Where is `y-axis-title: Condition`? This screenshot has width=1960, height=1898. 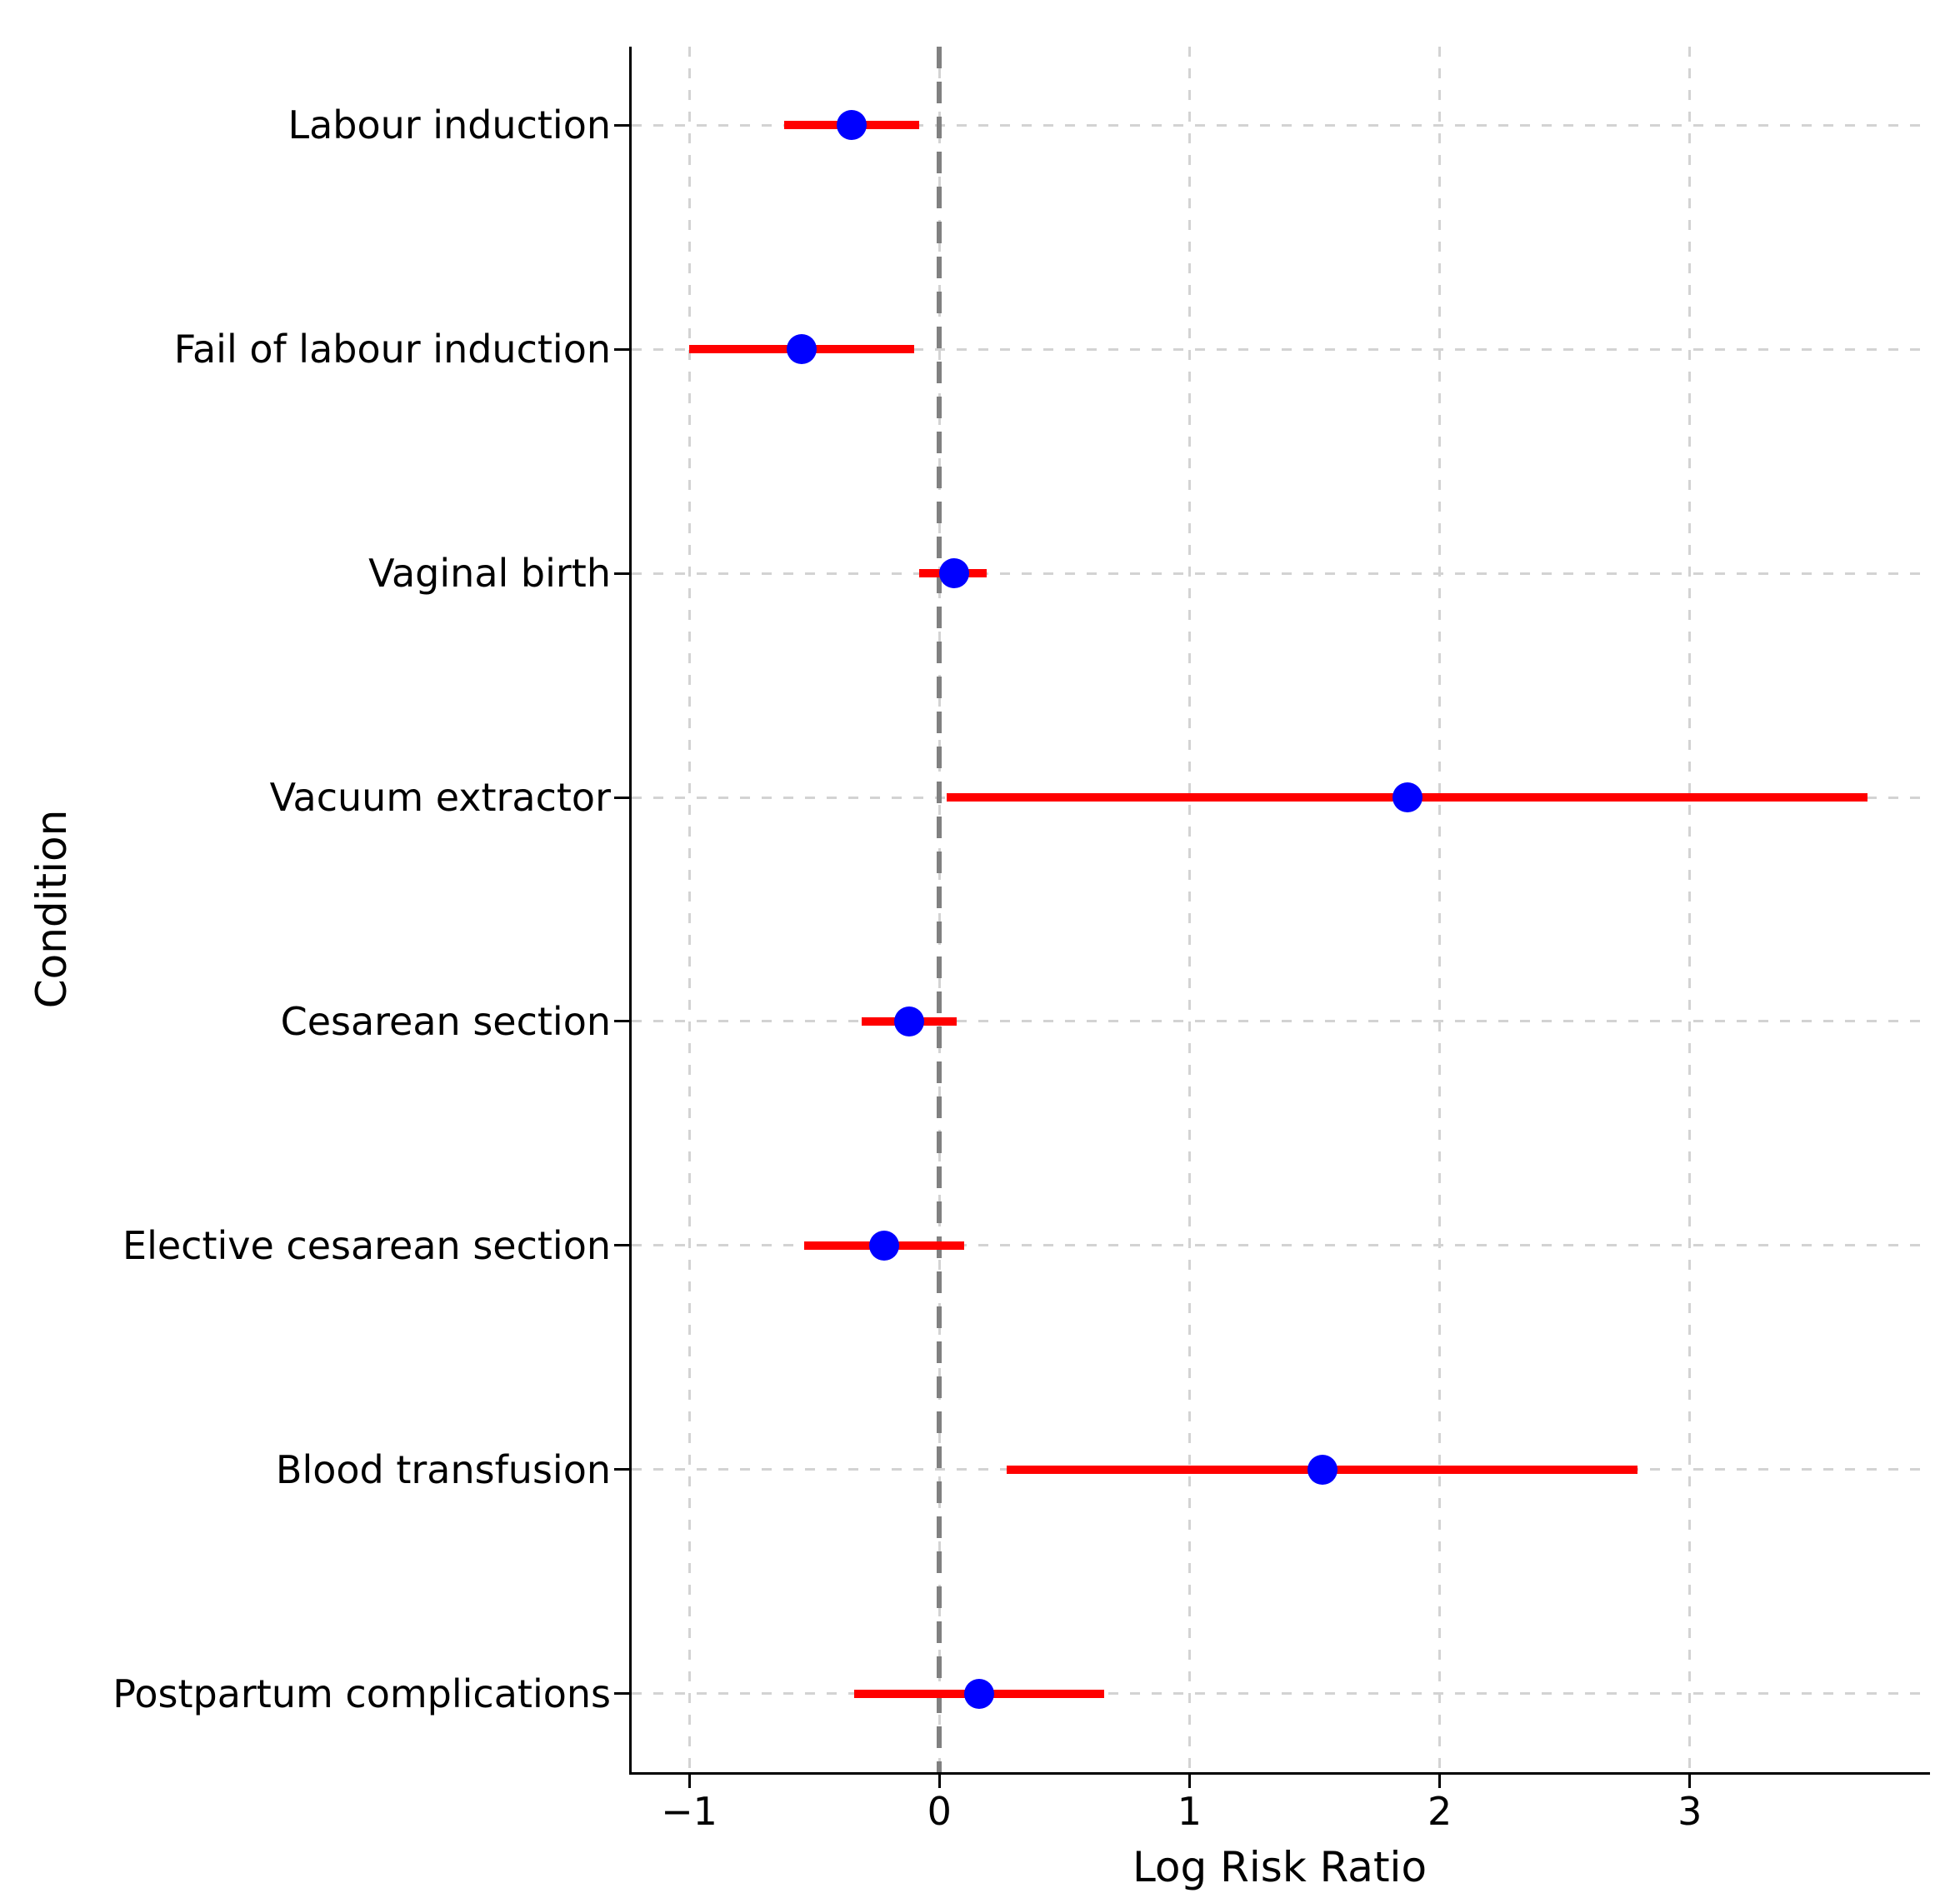
y-axis-title: Condition is located at coordinates (52, 909).